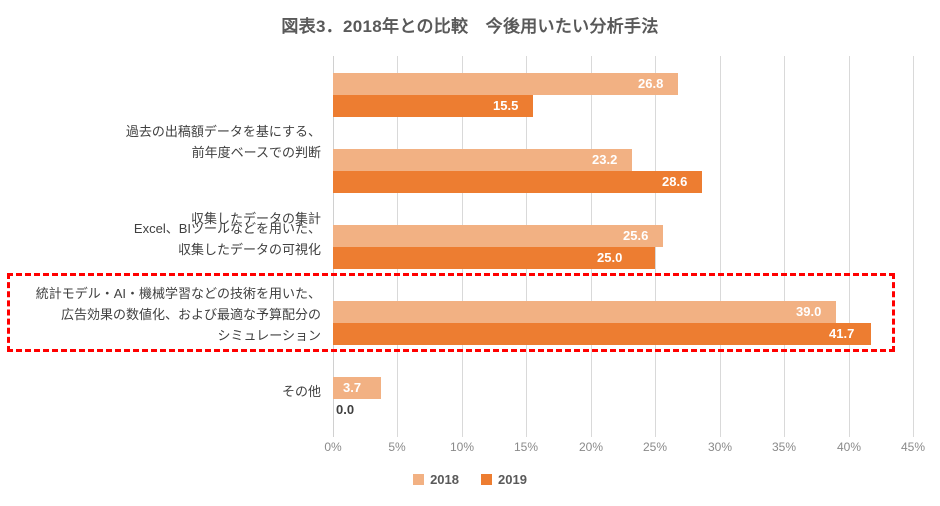 Image resolution: width=940 pixels, height=506 pixels. Describe the element at coordinates (842, 333) in the screenshot. I see `bar-value-2019-3: 41.7` at that location.